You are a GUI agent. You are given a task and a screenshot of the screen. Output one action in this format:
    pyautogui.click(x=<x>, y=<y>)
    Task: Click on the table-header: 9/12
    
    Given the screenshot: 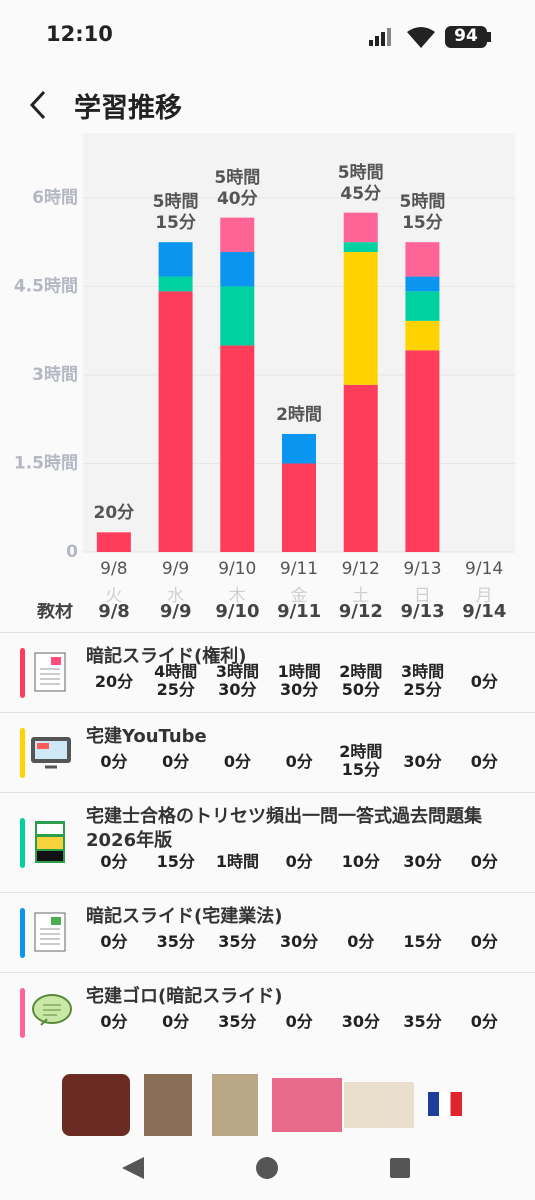 What is the action you would take?
    pyautogui.click(x=360, y=612)
    